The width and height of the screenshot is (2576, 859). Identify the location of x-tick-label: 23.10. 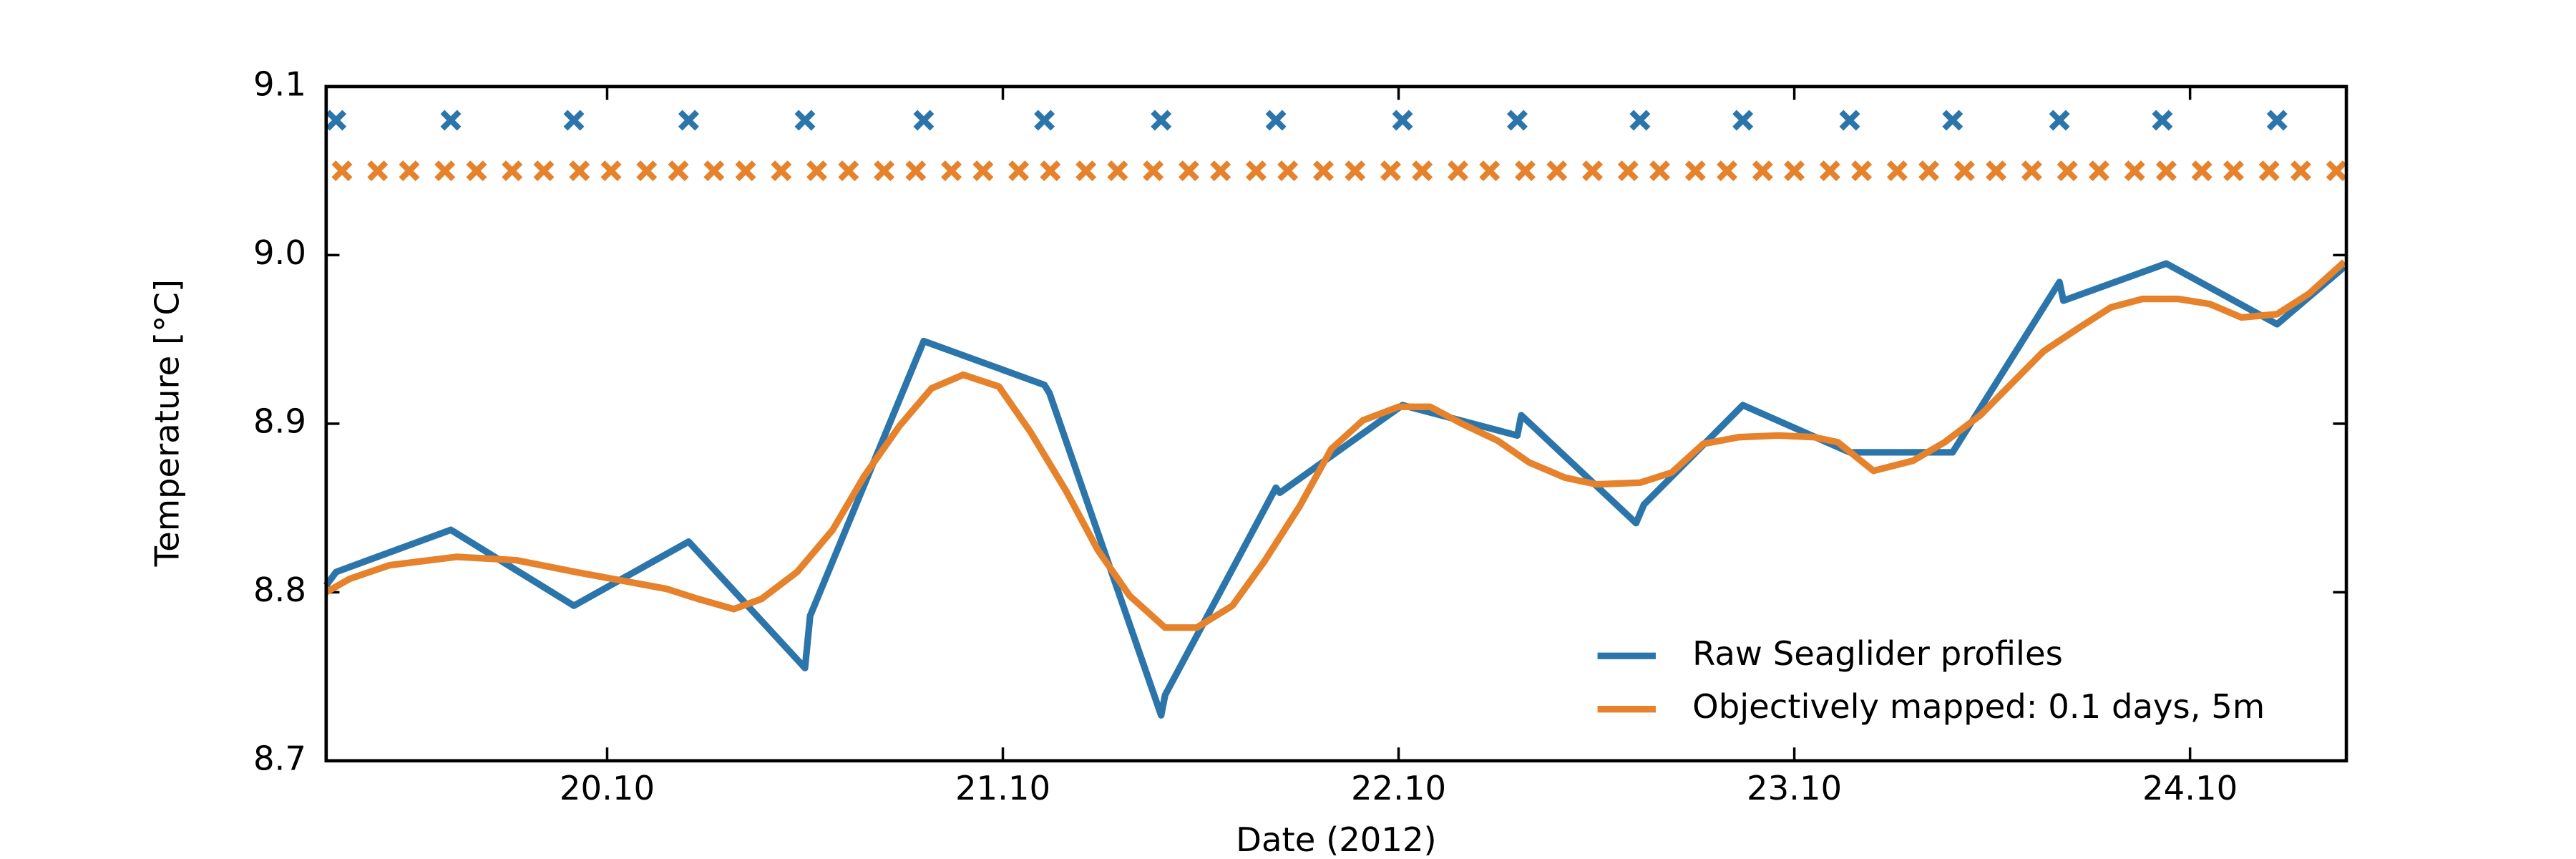
(1794, 788).